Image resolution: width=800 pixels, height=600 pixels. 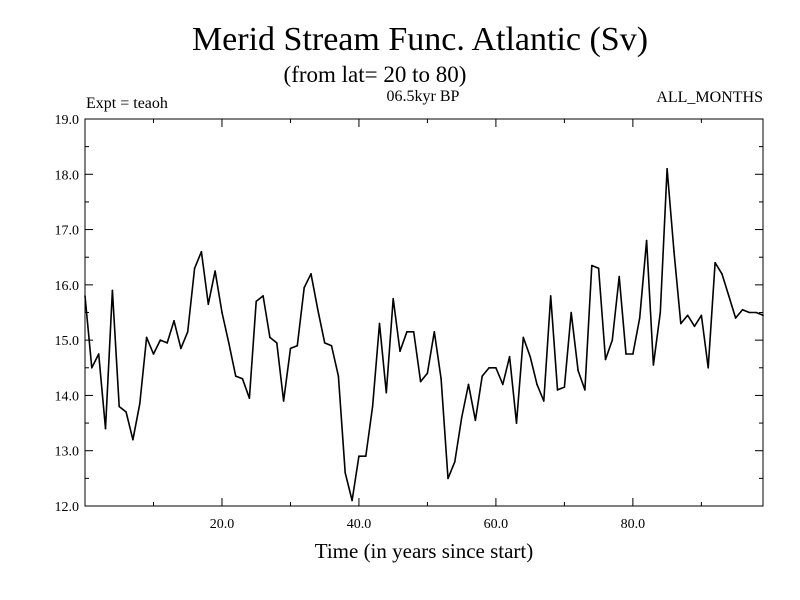 What do you see at coordinates (359, 524) in the screenshot?
I see `x-tick-label: 40.0` at bounding box center [359, 524].